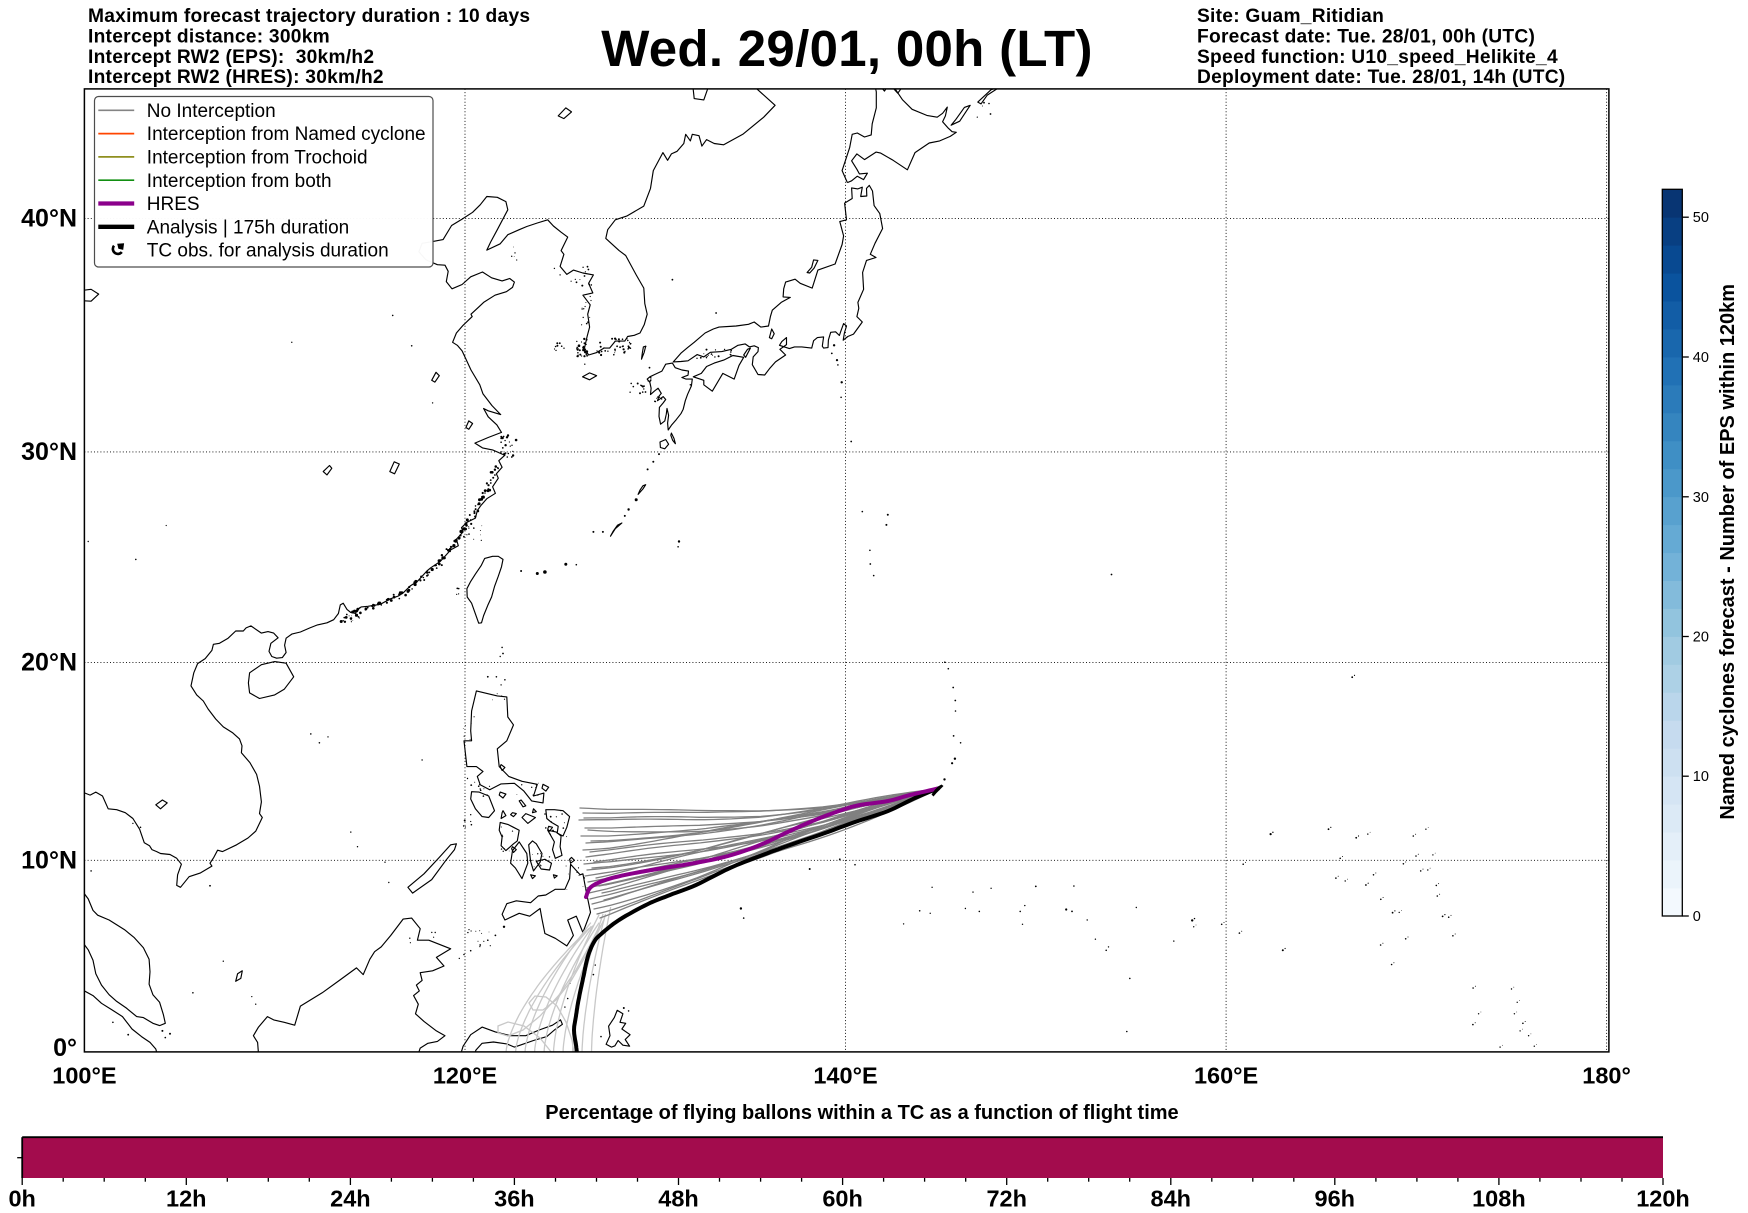 The width and height of the screenshot is (1748, 1213). Describe the element at coordinates (49, 663) in the screenshot. I see `svg-text: 20°N` at that location.